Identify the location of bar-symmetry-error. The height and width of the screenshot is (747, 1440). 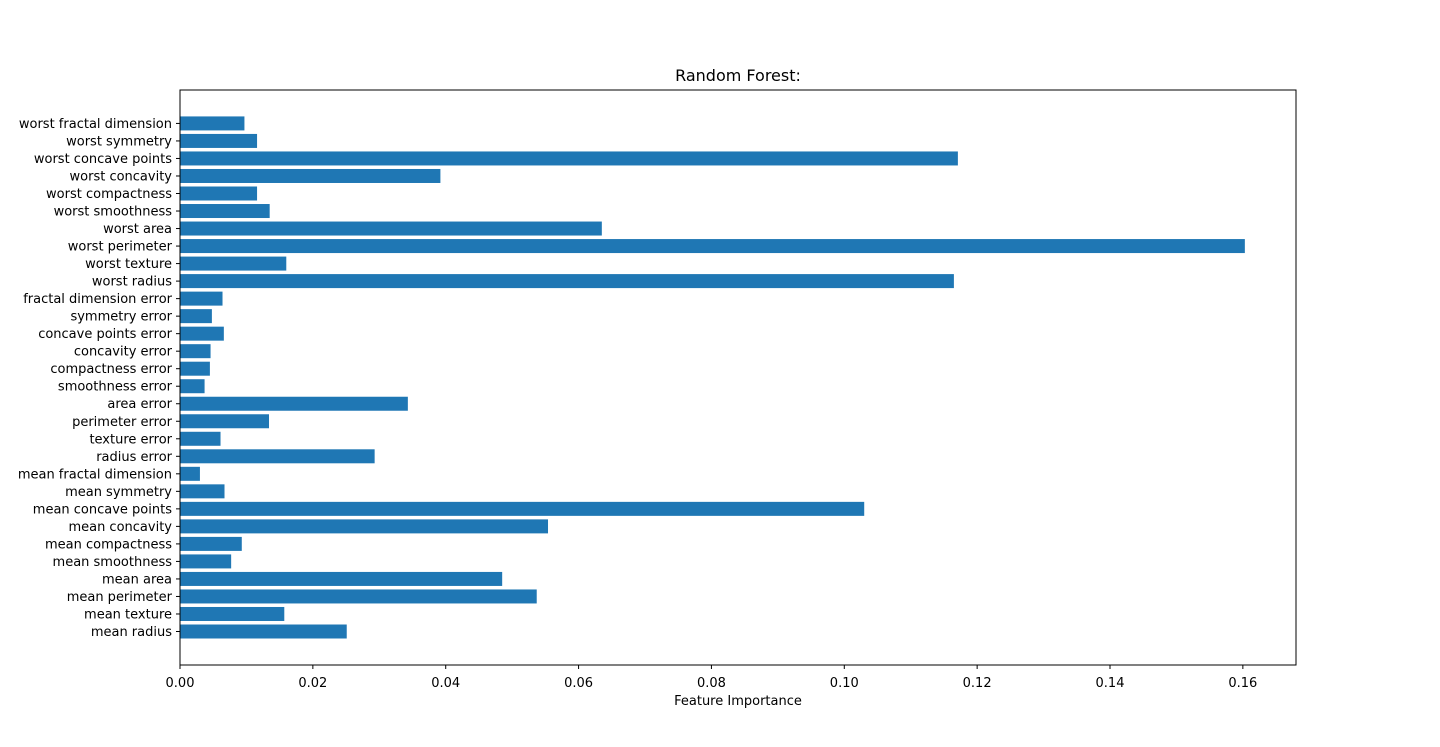
(196, 316).